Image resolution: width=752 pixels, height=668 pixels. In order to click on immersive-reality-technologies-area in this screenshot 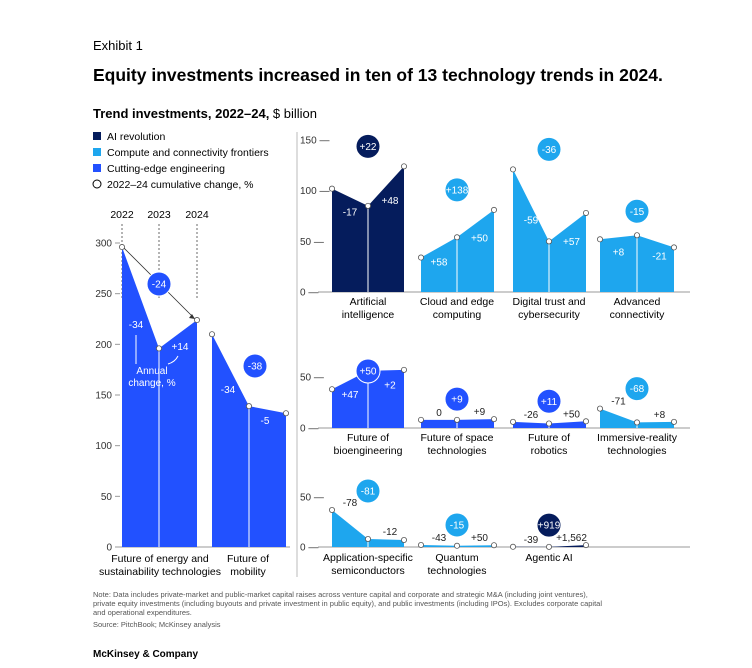, I will do `click(637, 418)`.